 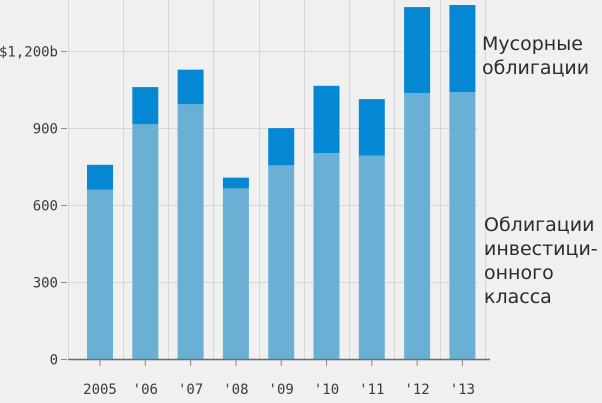 What do you see at coordinates (535, 56) in the screenshot?
I see `legend-junk-bonds: Мусорные облигации` at bounding box center [535, 56].